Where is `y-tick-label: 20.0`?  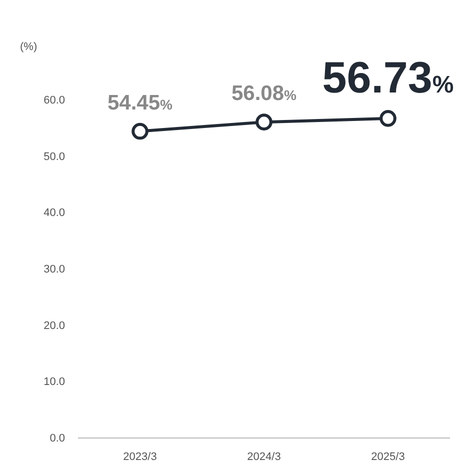
y-tick-label: 20.0 is located at coordinates (54, 326).